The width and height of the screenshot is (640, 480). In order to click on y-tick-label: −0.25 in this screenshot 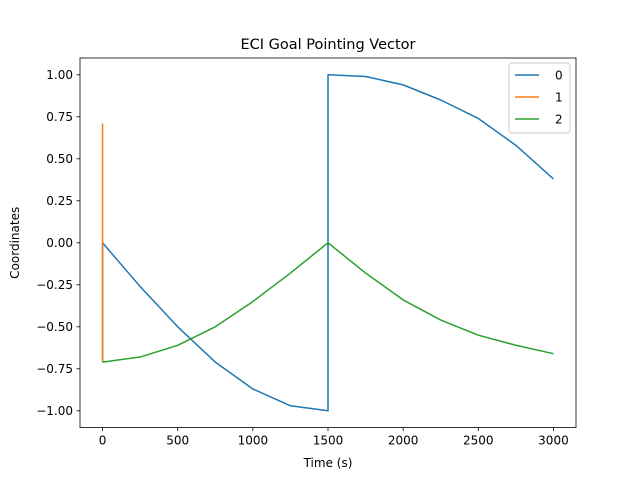, I will do `click(54, 285)`.